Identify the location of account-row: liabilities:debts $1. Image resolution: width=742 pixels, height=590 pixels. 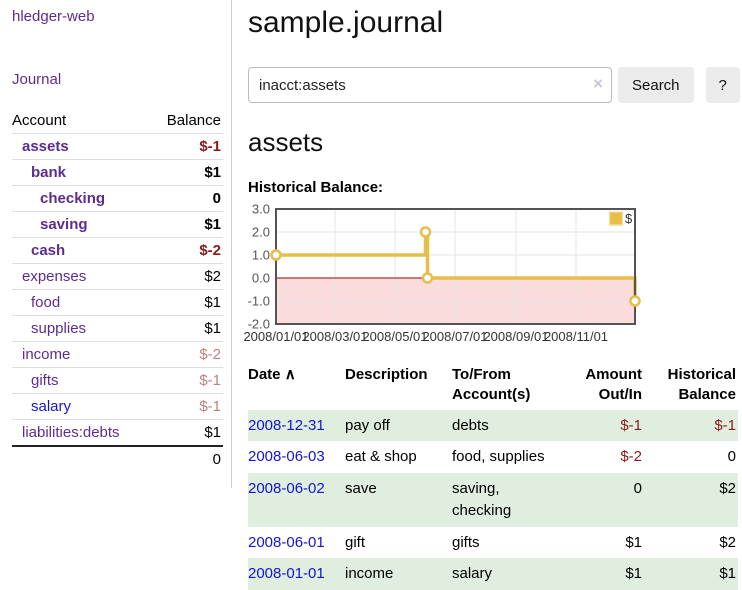
(117, 433).